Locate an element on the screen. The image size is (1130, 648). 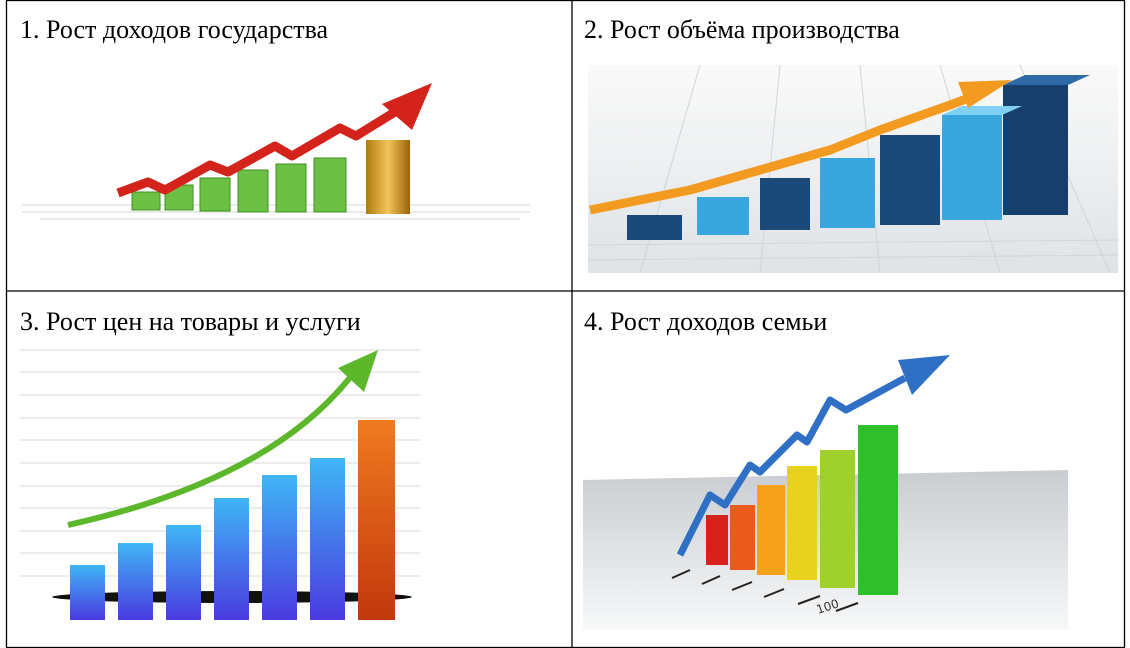
green-bars is located at coordinates (239, 185).